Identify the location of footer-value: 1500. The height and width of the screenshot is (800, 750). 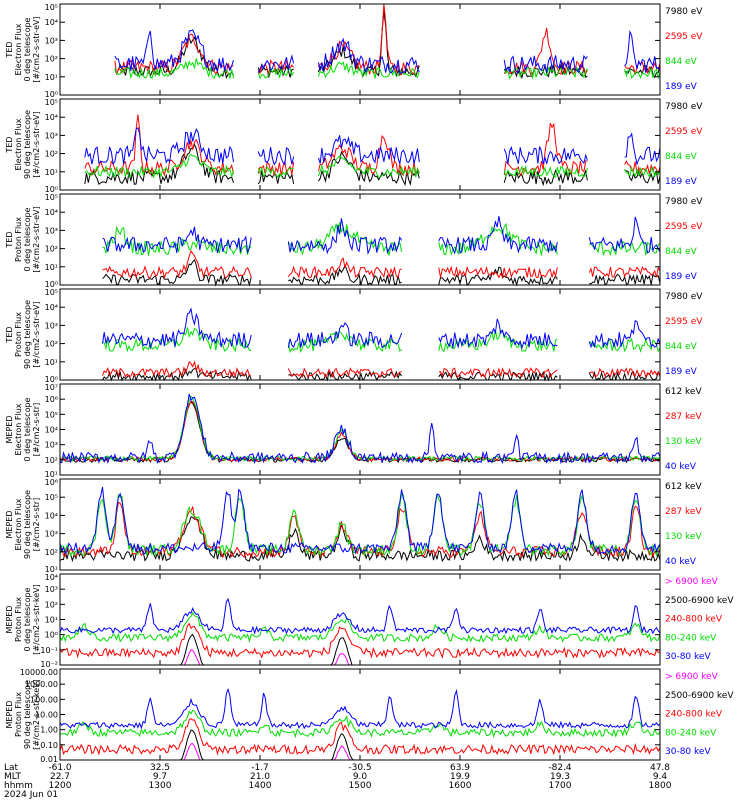
(360, 786).